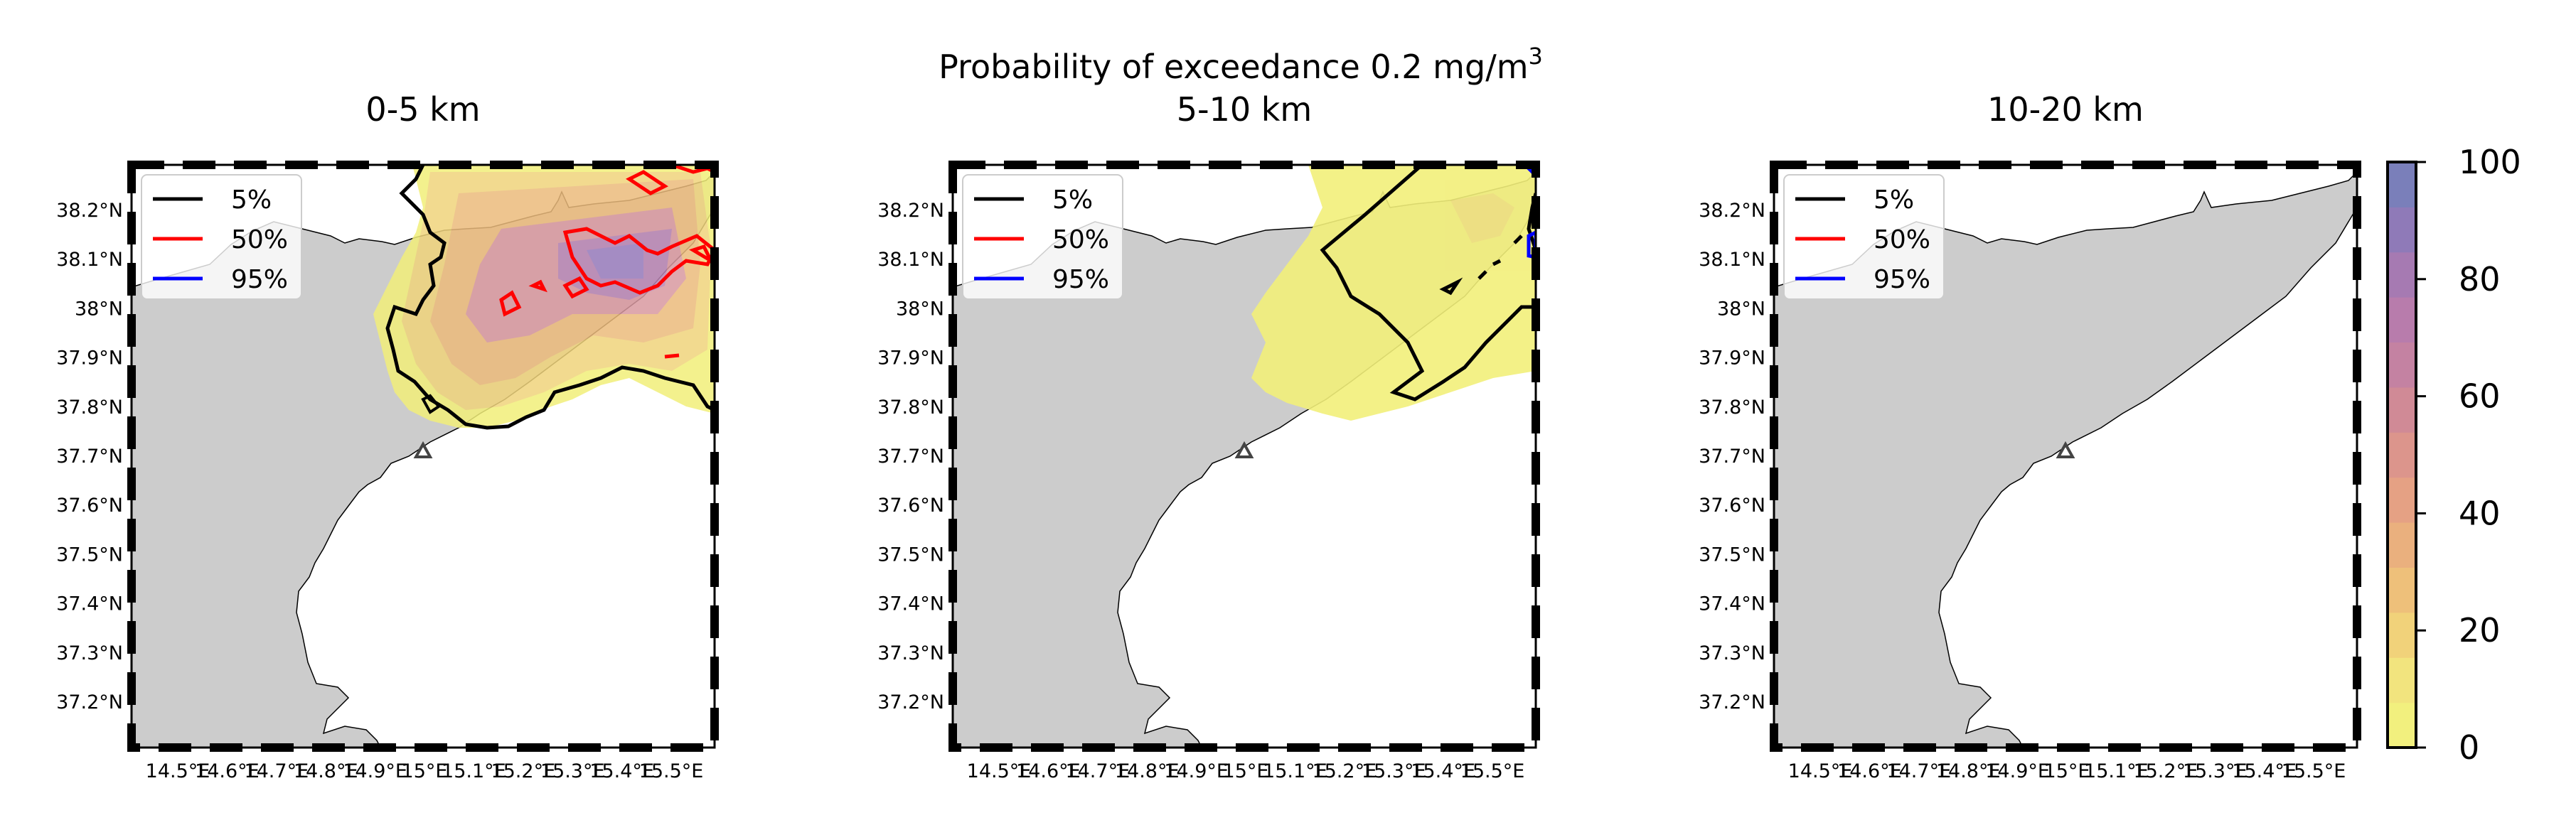 The image size is (2576, 825). What do you see at coordinates (259, 239) in the screenshot?
I see `legend-label-50pct: 50%` at bounding box center [259, 239].